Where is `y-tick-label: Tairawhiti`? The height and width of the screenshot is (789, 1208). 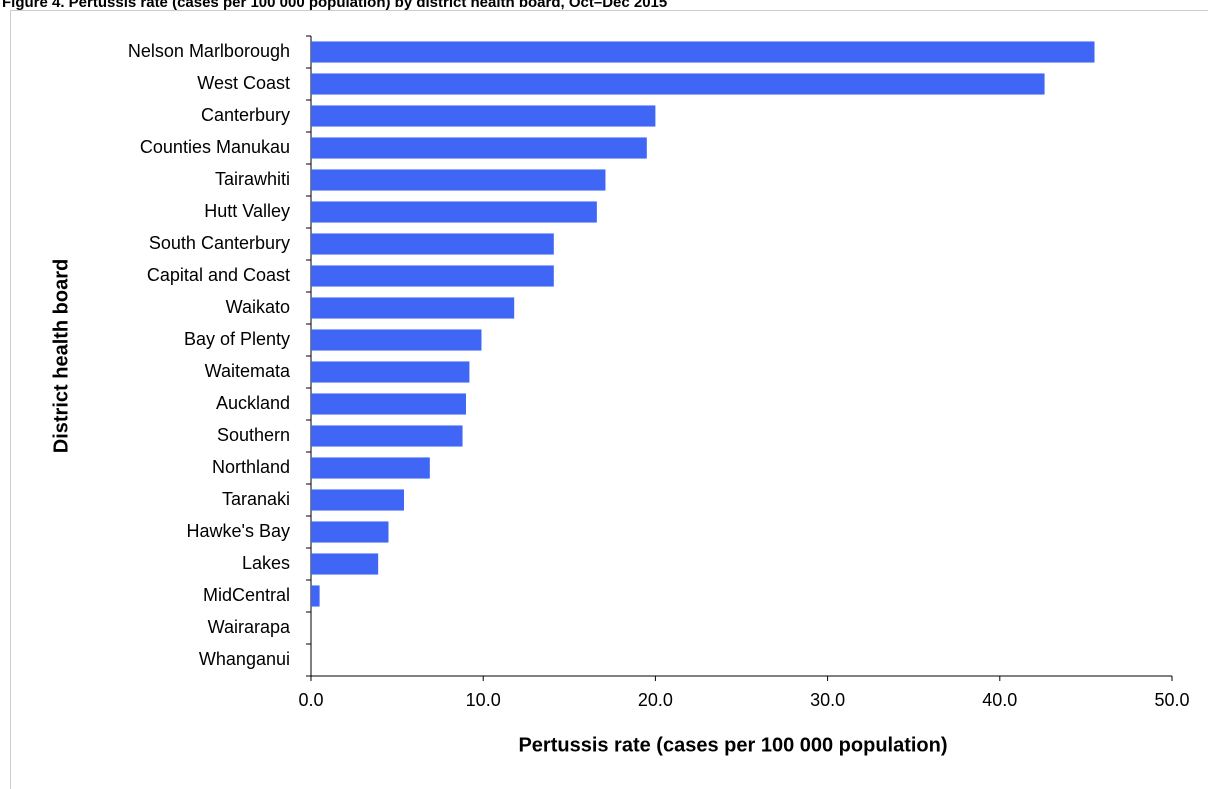 y-tick-label: Tairawhiti is located at coordinates (252, 179).